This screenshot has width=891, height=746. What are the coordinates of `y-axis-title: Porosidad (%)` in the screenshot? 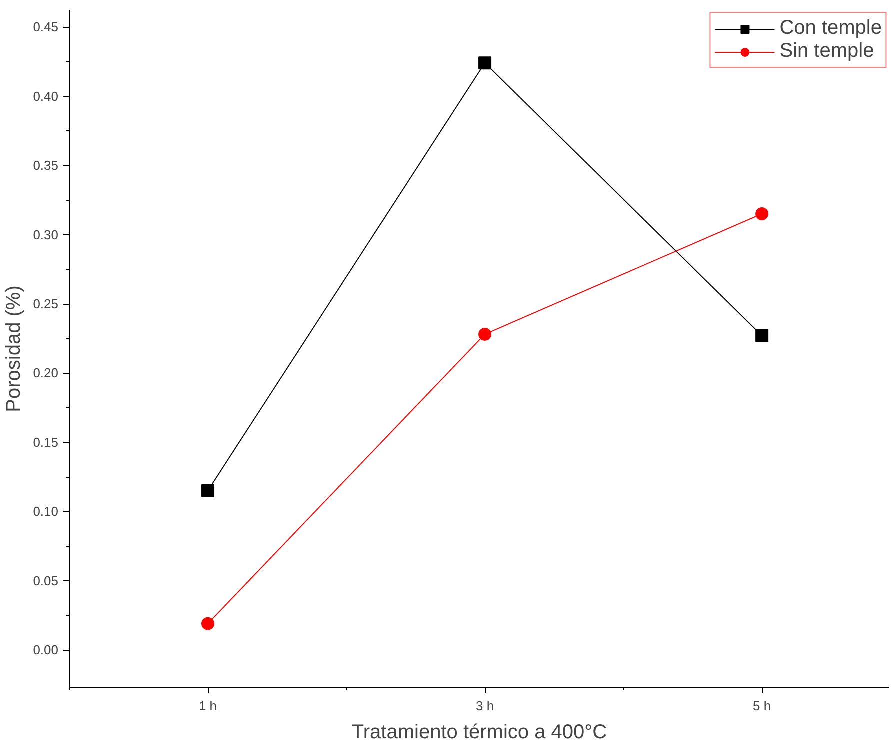 It's located at (14, 349).